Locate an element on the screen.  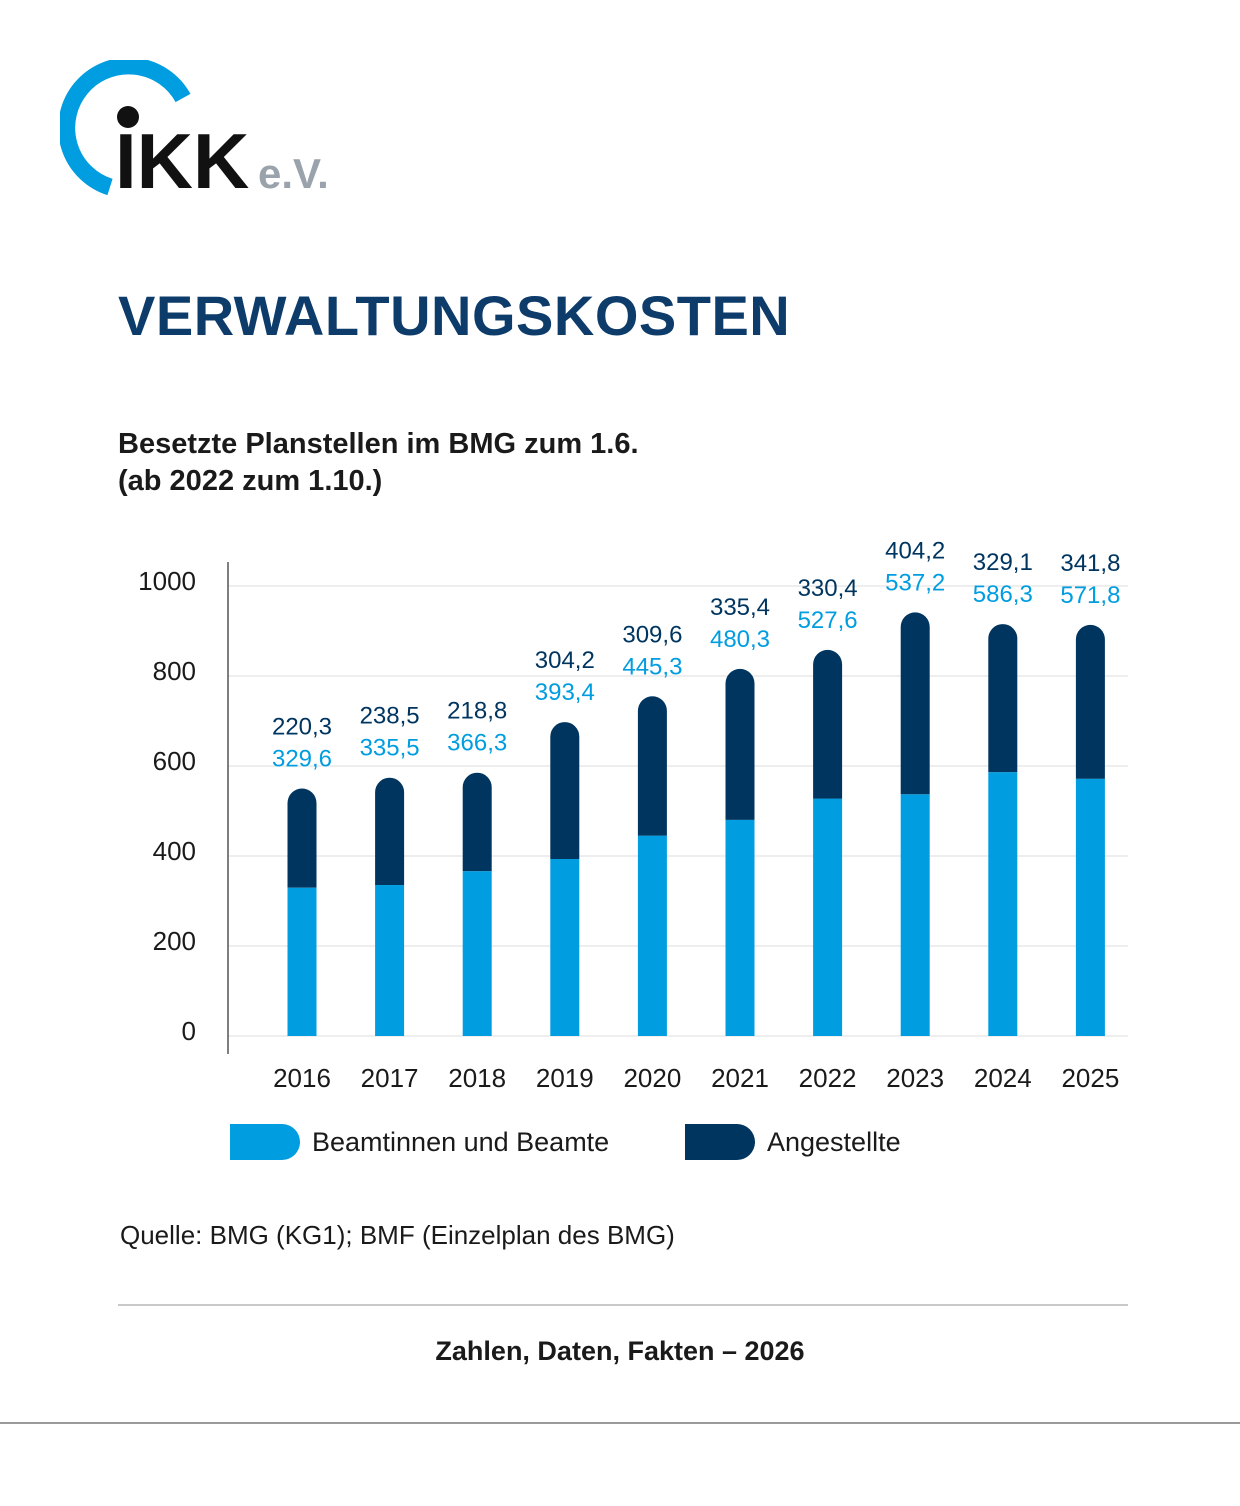
data-label-angestellte: 330,4 is located at coordinates (828, 588).